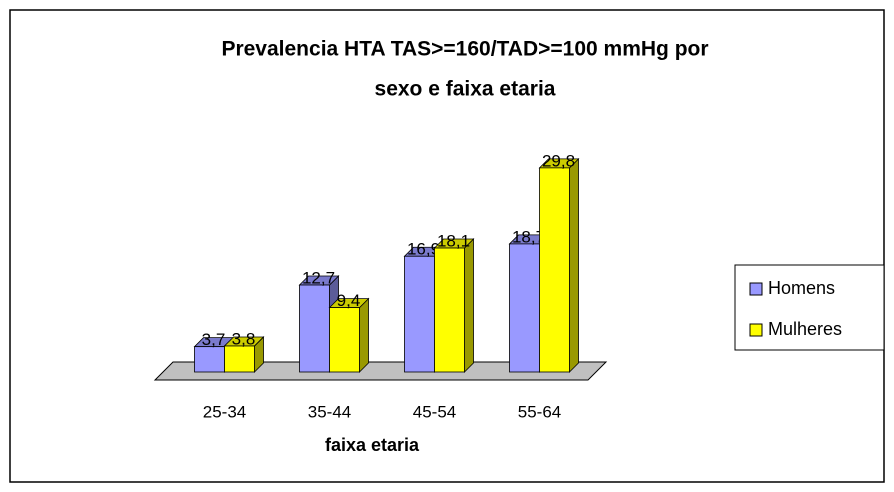 This screenshot has height=492, width=894. What do you see at coordinates (539, 411) in the screenshot?
I see `x-tick-label: 55-64` at bounding box center [539, 411].